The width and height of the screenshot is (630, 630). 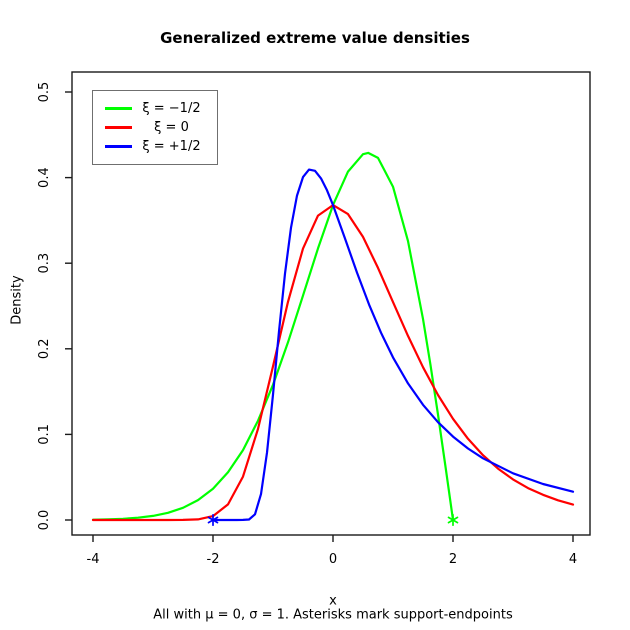 I want to click on legend-item-label: ξ = 0, so click(x=171, y=127).